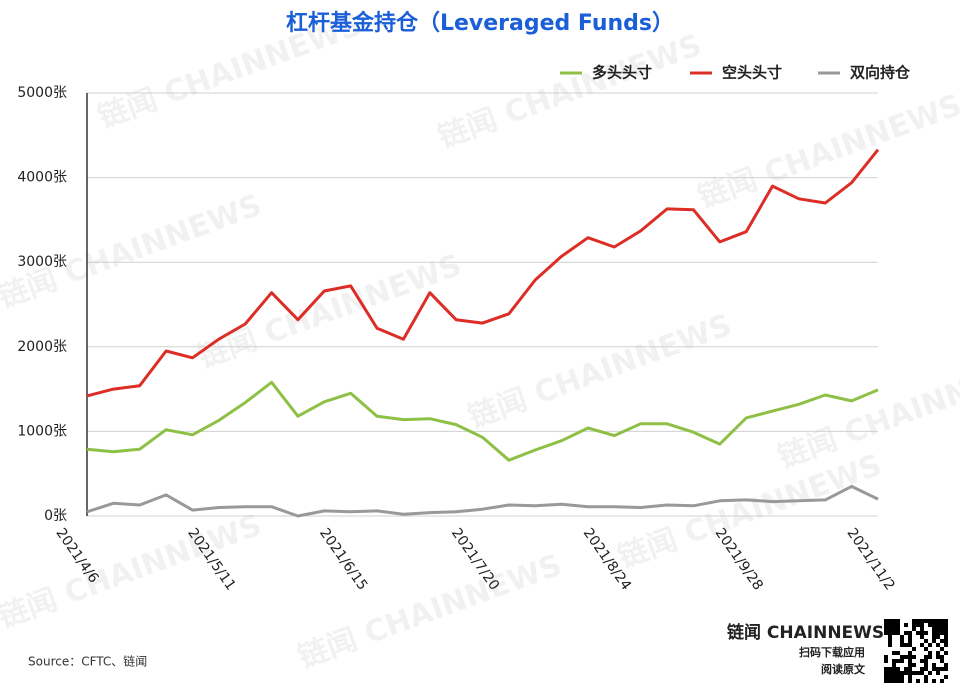  What do you see at coordinates (880, 73) in the screenshot?
I see `legend-label: 双向持仓` at bounding box center [880, 73].